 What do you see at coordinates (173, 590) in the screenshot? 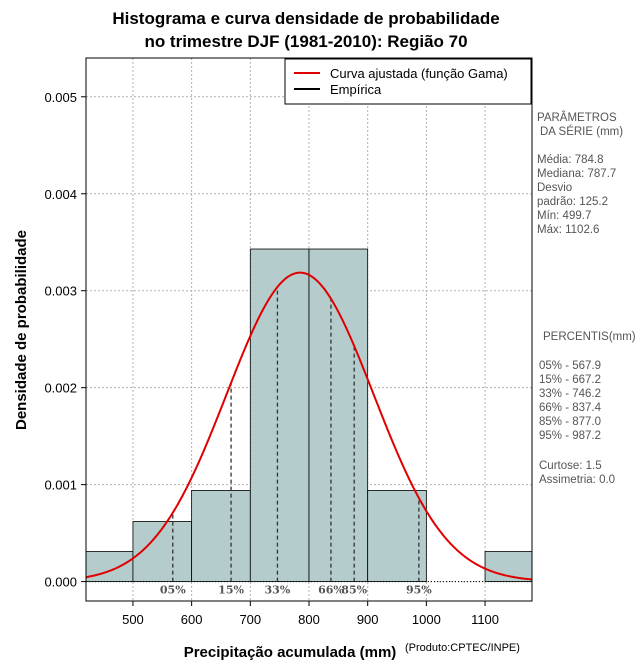
I see `percentile-label-05%: 05%` at bounding box center [173, 590].